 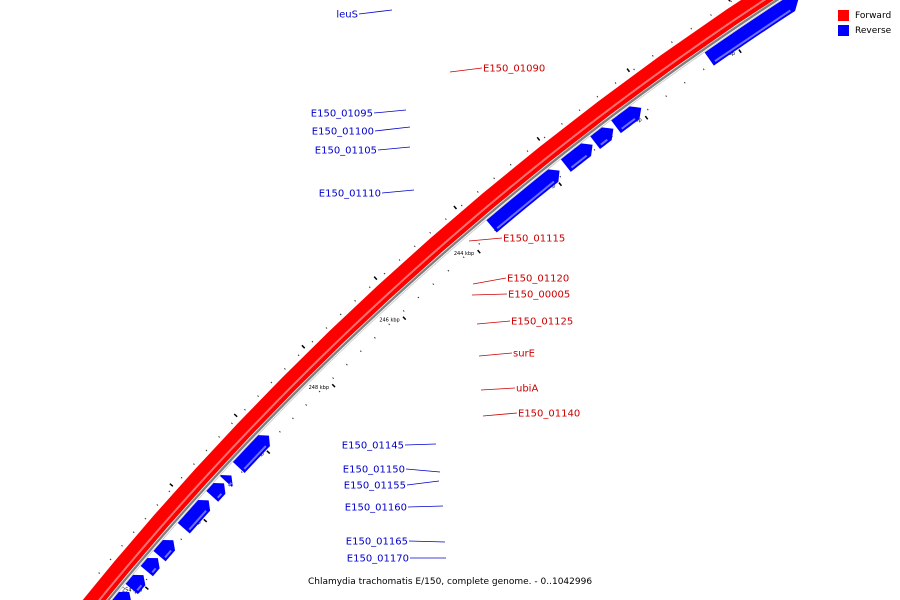 What do you see at coordinates (464, 254) in the screenshot?
I see `tick-label: 244 kbp` at bounding box center [464, 254].